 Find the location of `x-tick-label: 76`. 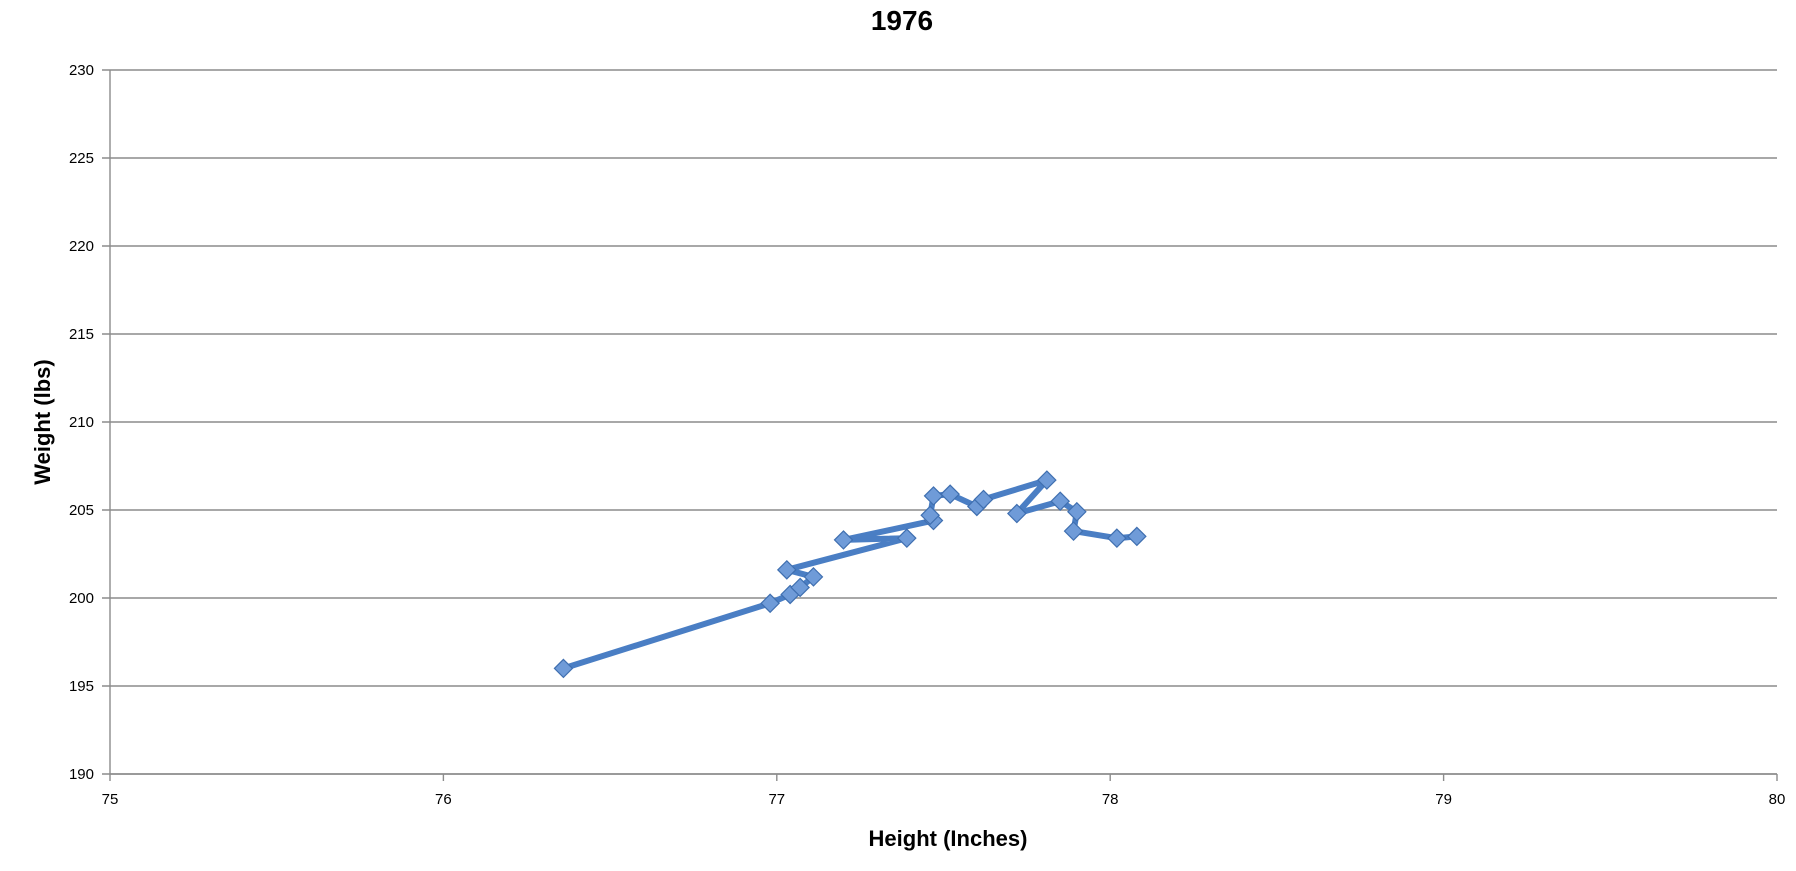

x-tick-label: 76 is located at coordinates (443, 799).